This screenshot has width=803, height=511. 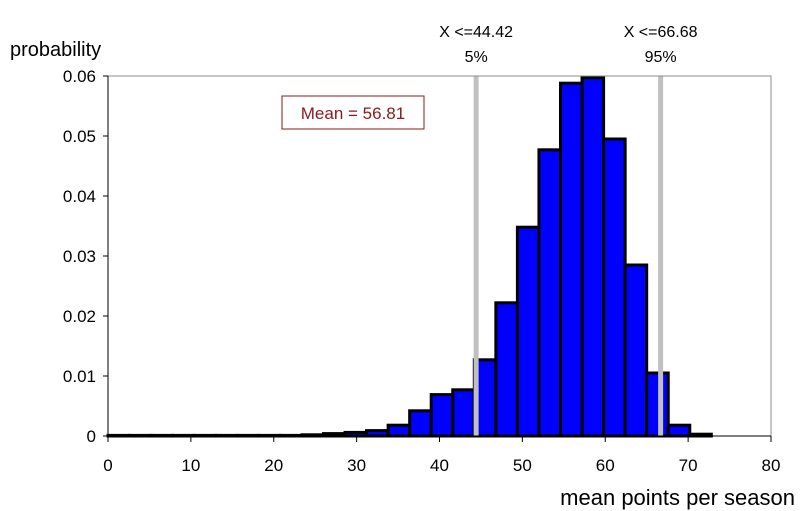 What do you see at coordinates (79, 376) in the screenshot?
I see `y-tick-label: 0.01` at bounding box center [79, 376].